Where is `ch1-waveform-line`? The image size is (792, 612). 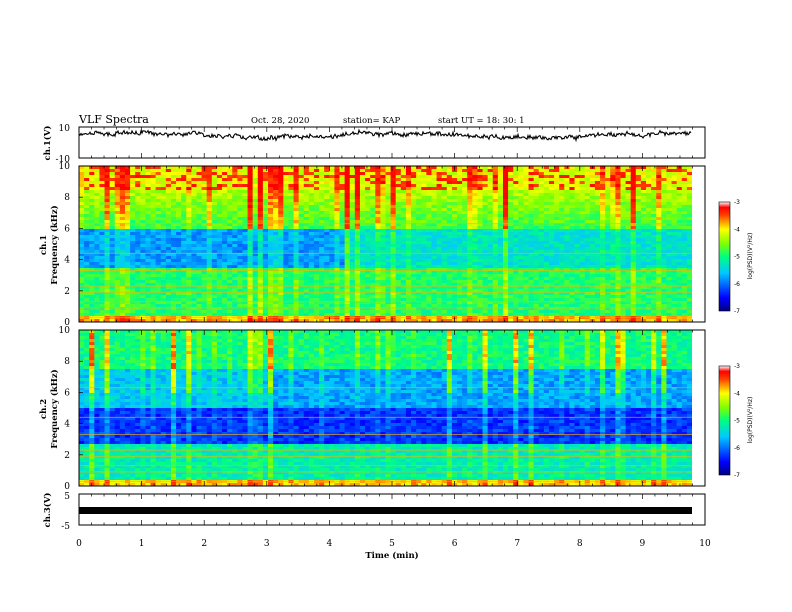 ch1-waveform-line is located at coordinates (385, 135).